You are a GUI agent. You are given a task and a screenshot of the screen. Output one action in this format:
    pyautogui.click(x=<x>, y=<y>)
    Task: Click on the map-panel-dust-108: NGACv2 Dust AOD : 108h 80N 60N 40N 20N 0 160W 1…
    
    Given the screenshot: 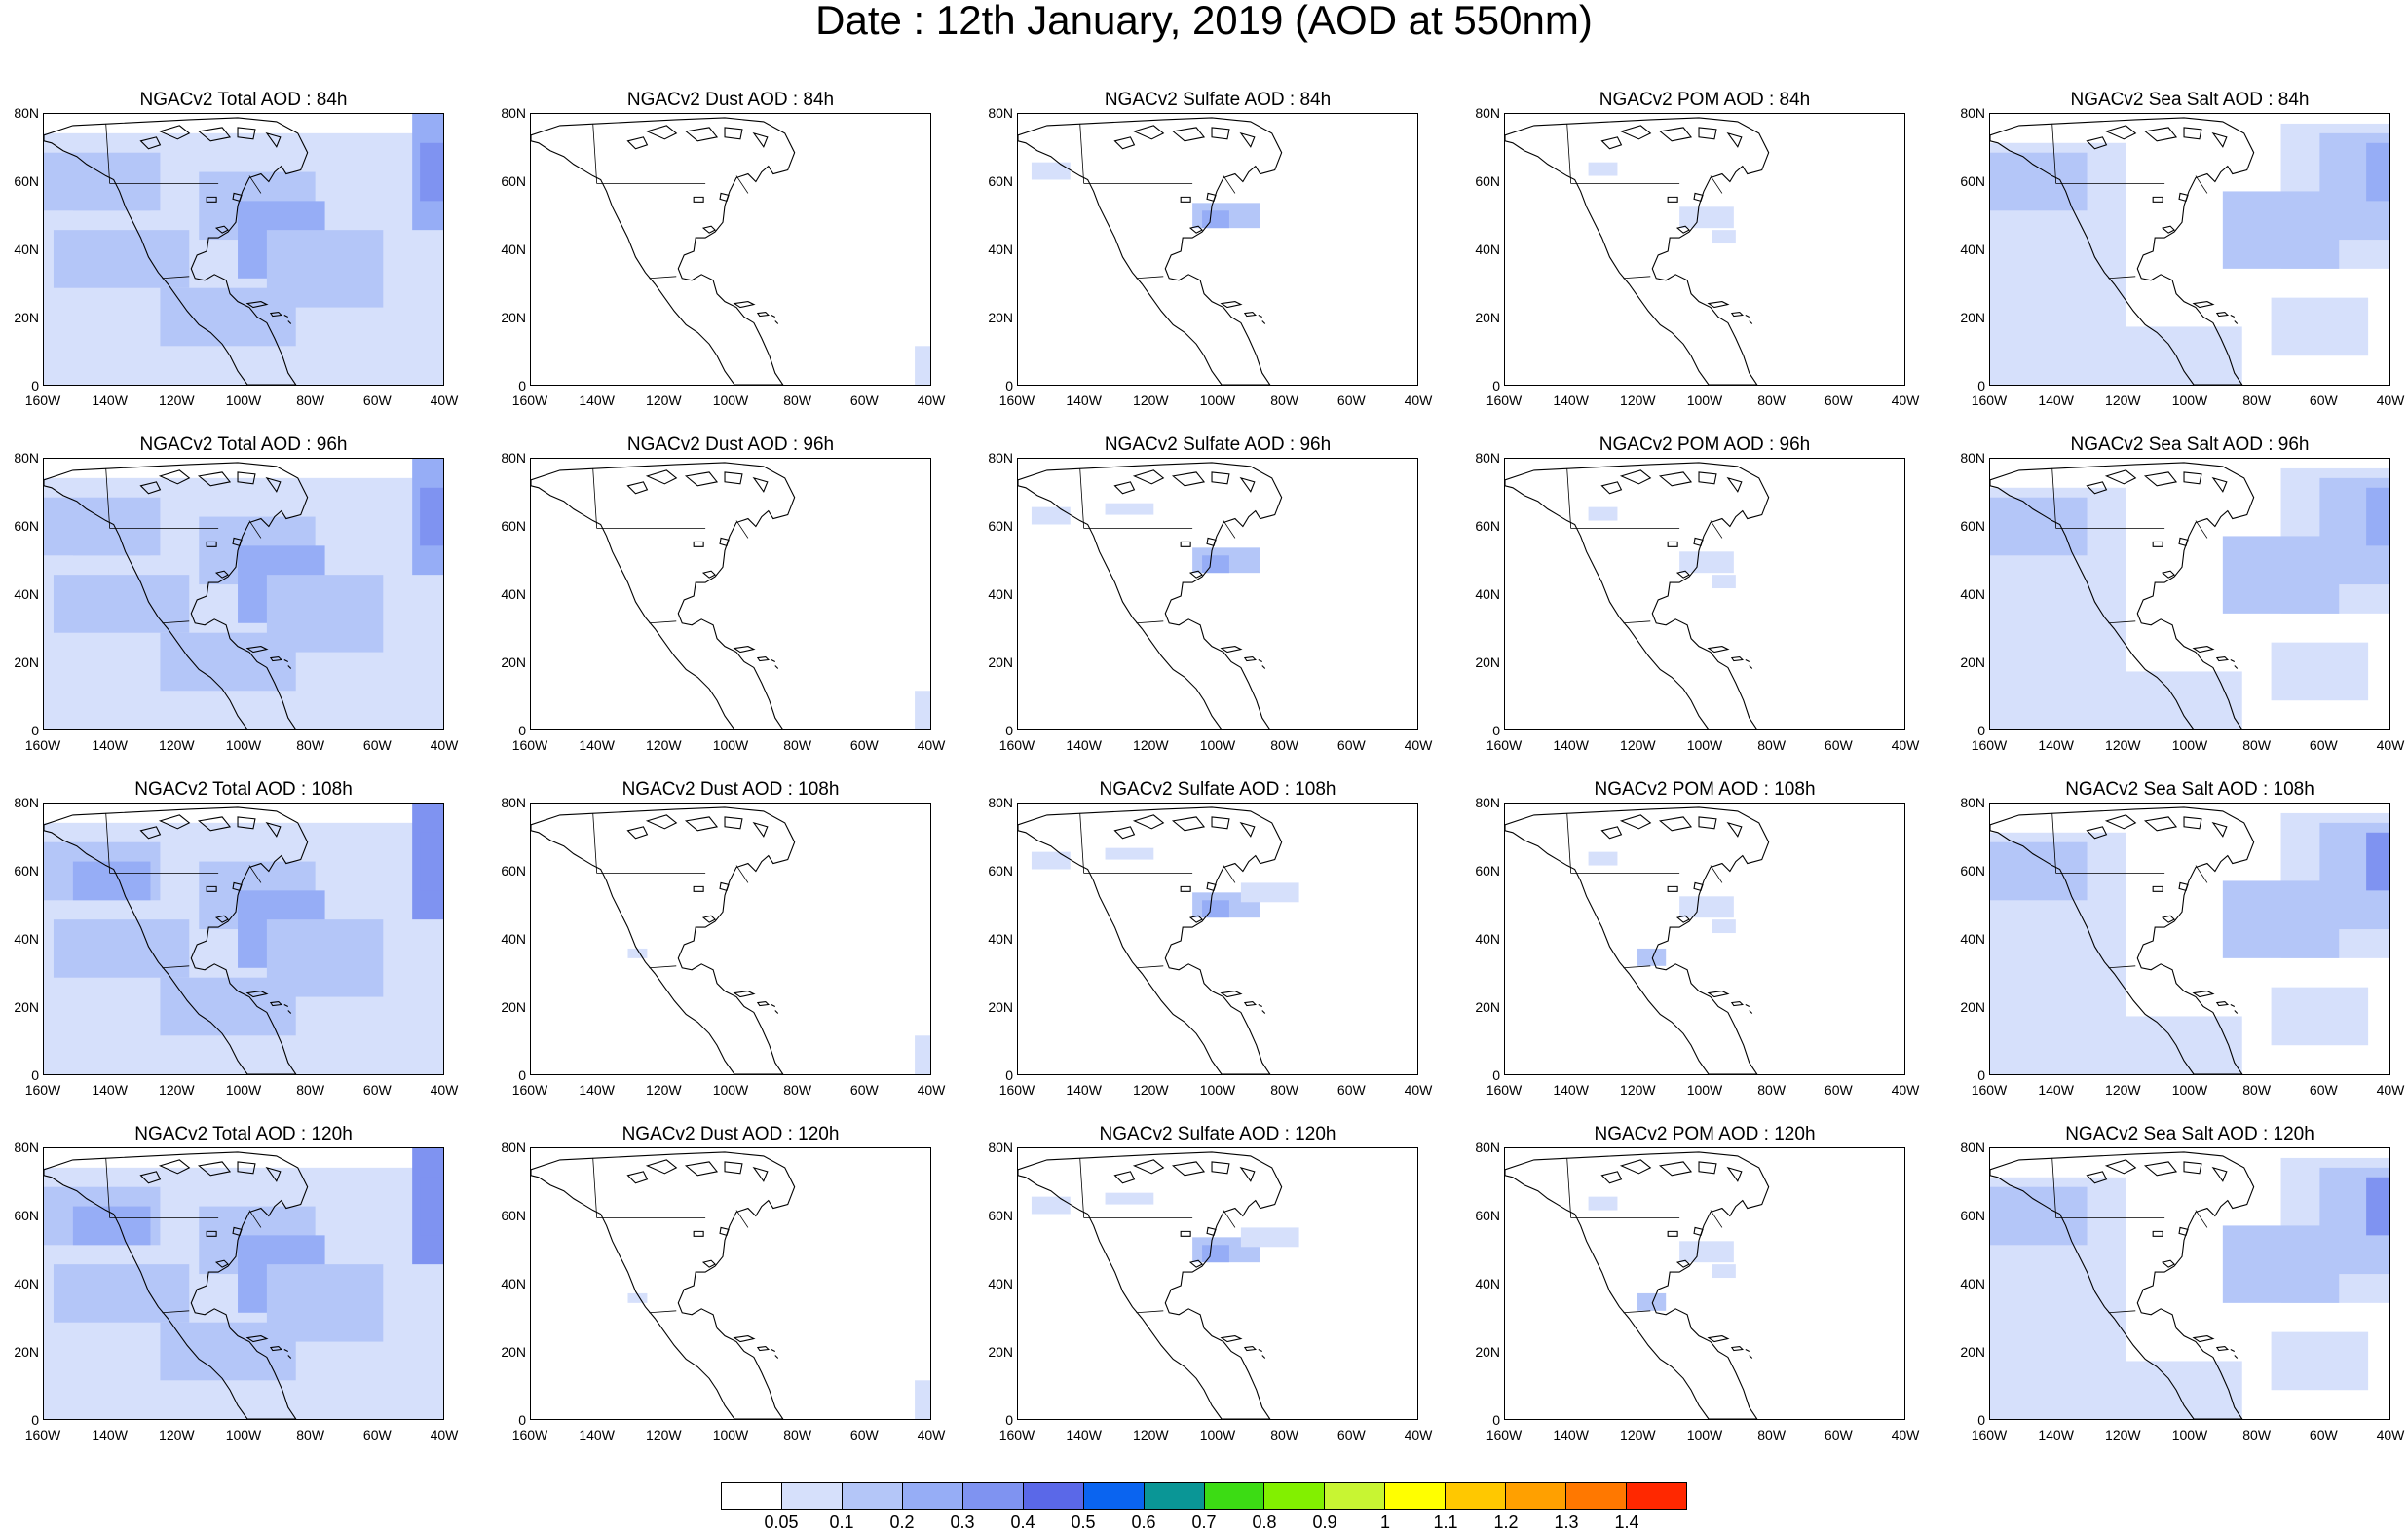 What is the action you would take?
    pyautogui.click(x=730, y=952)
    